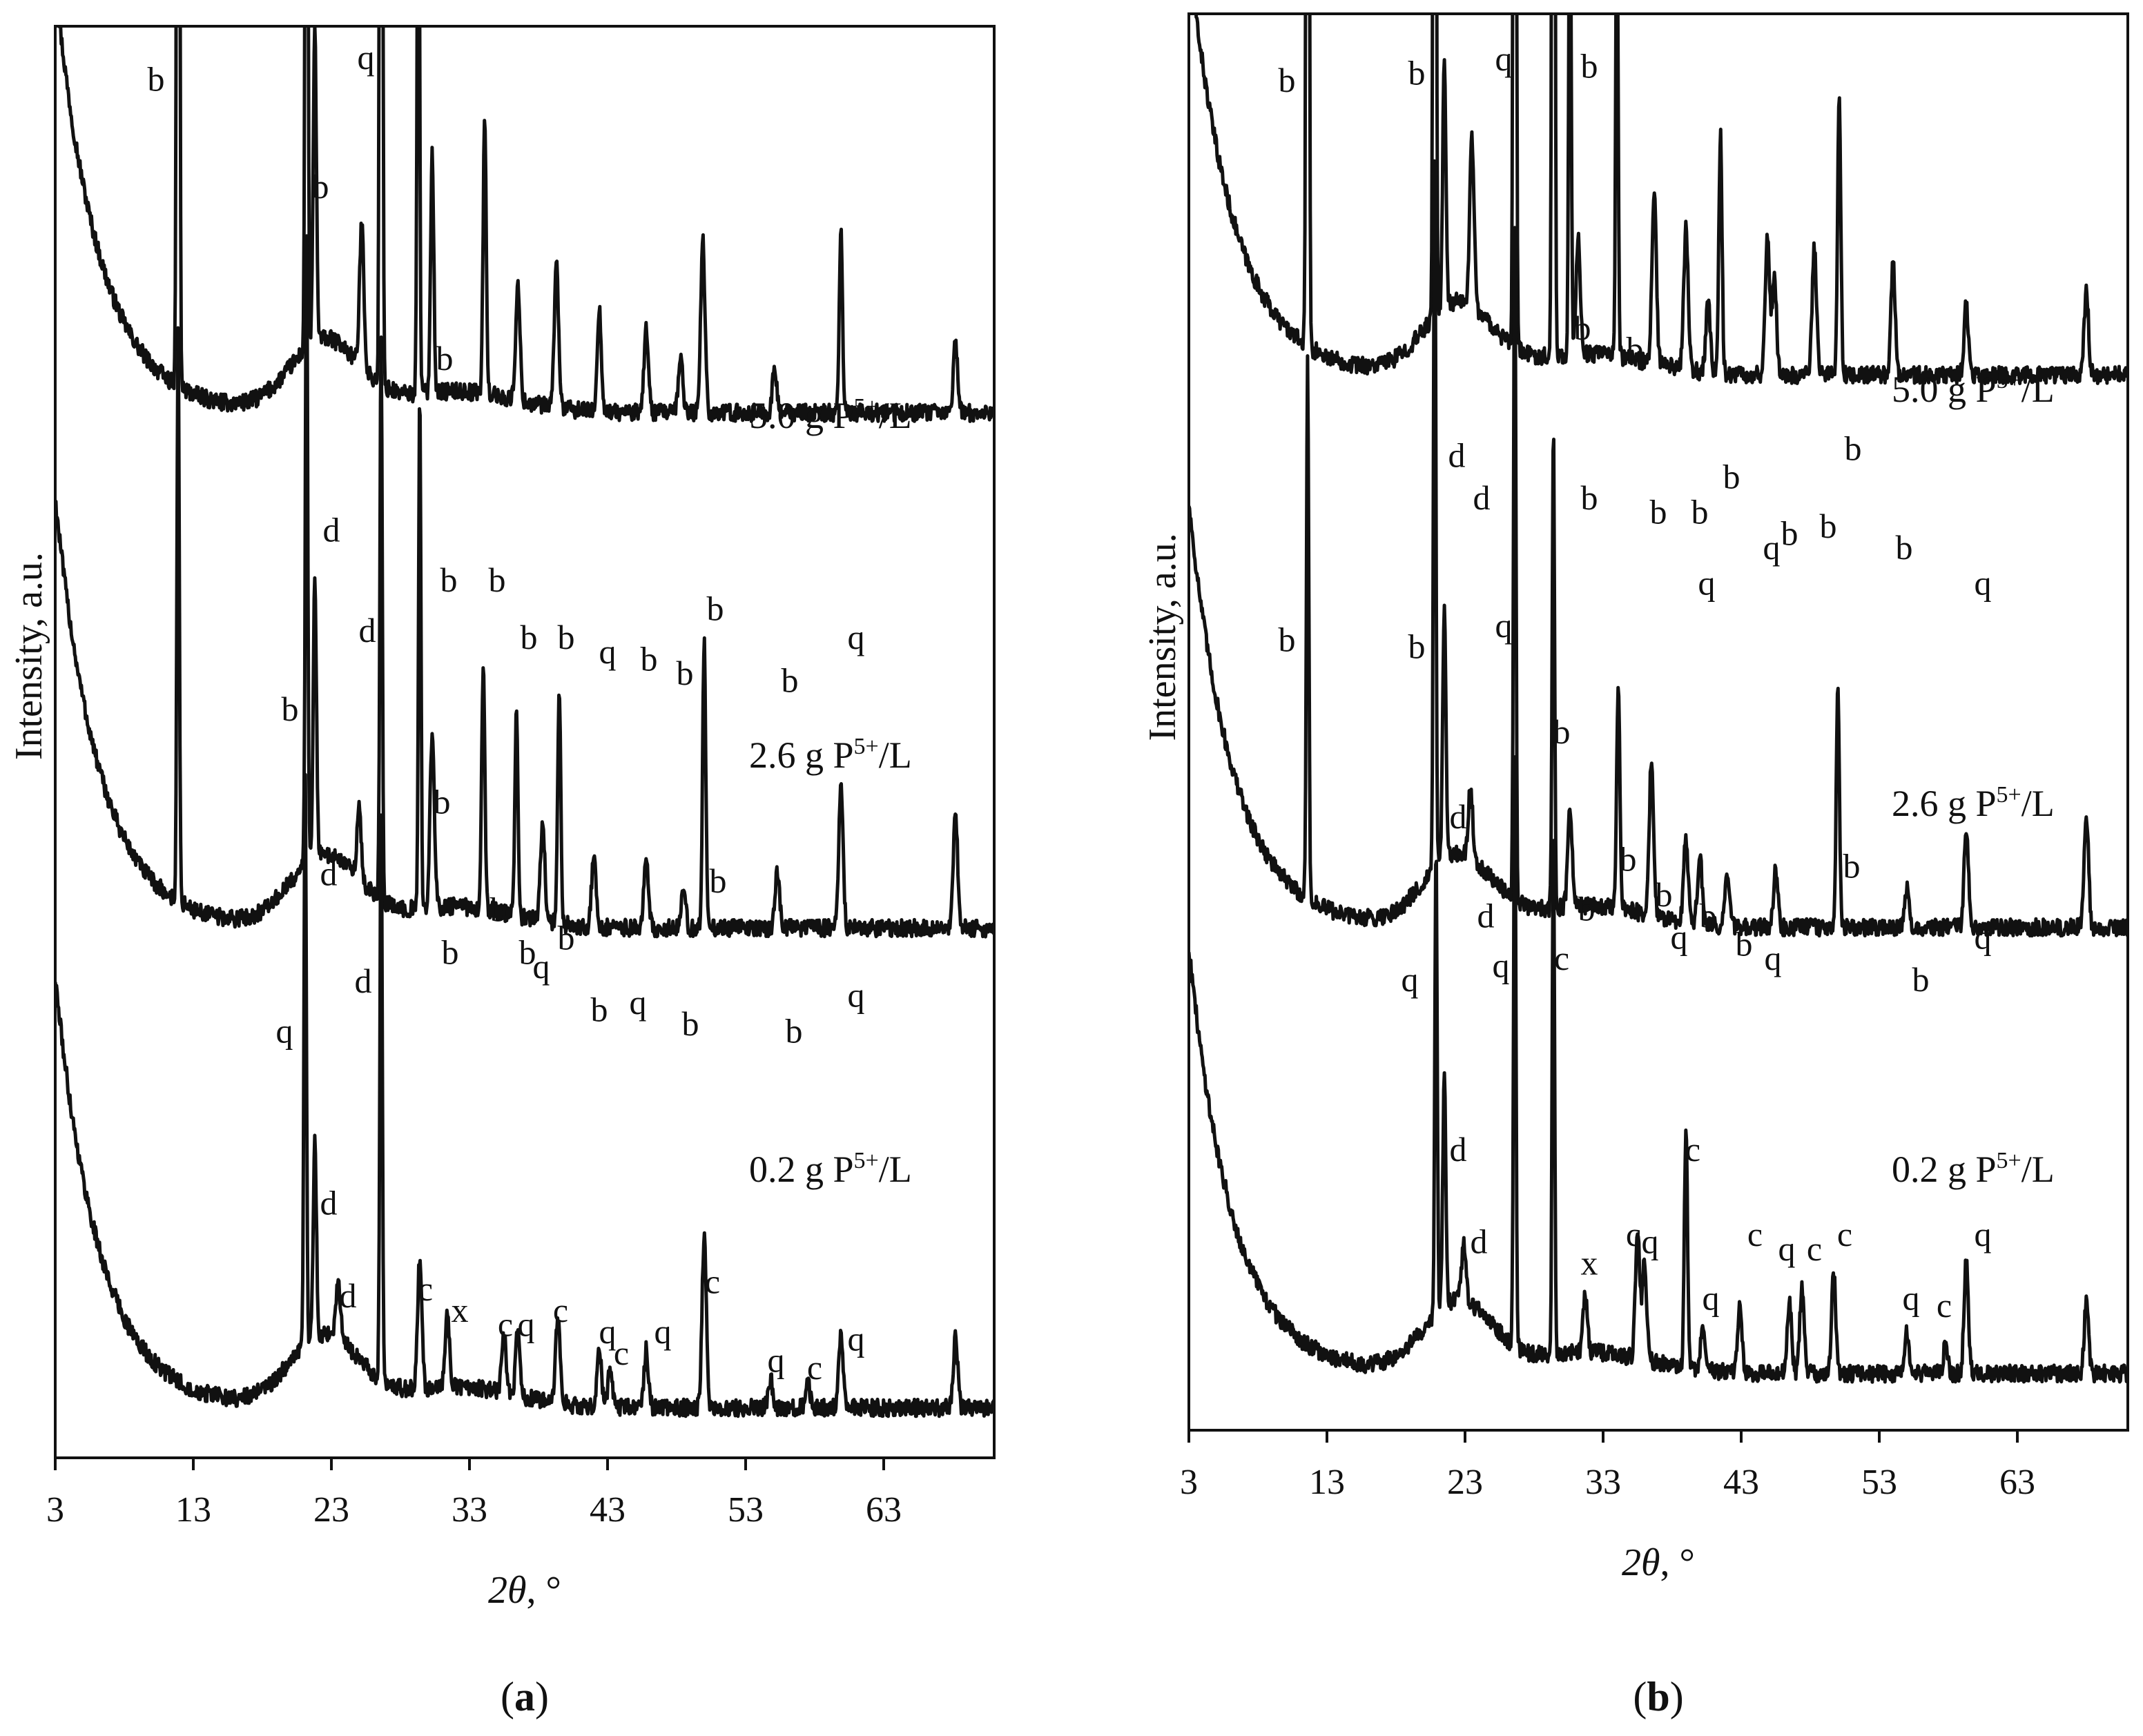  I want to click on x-tick-label: 43, so click(608, 1510).